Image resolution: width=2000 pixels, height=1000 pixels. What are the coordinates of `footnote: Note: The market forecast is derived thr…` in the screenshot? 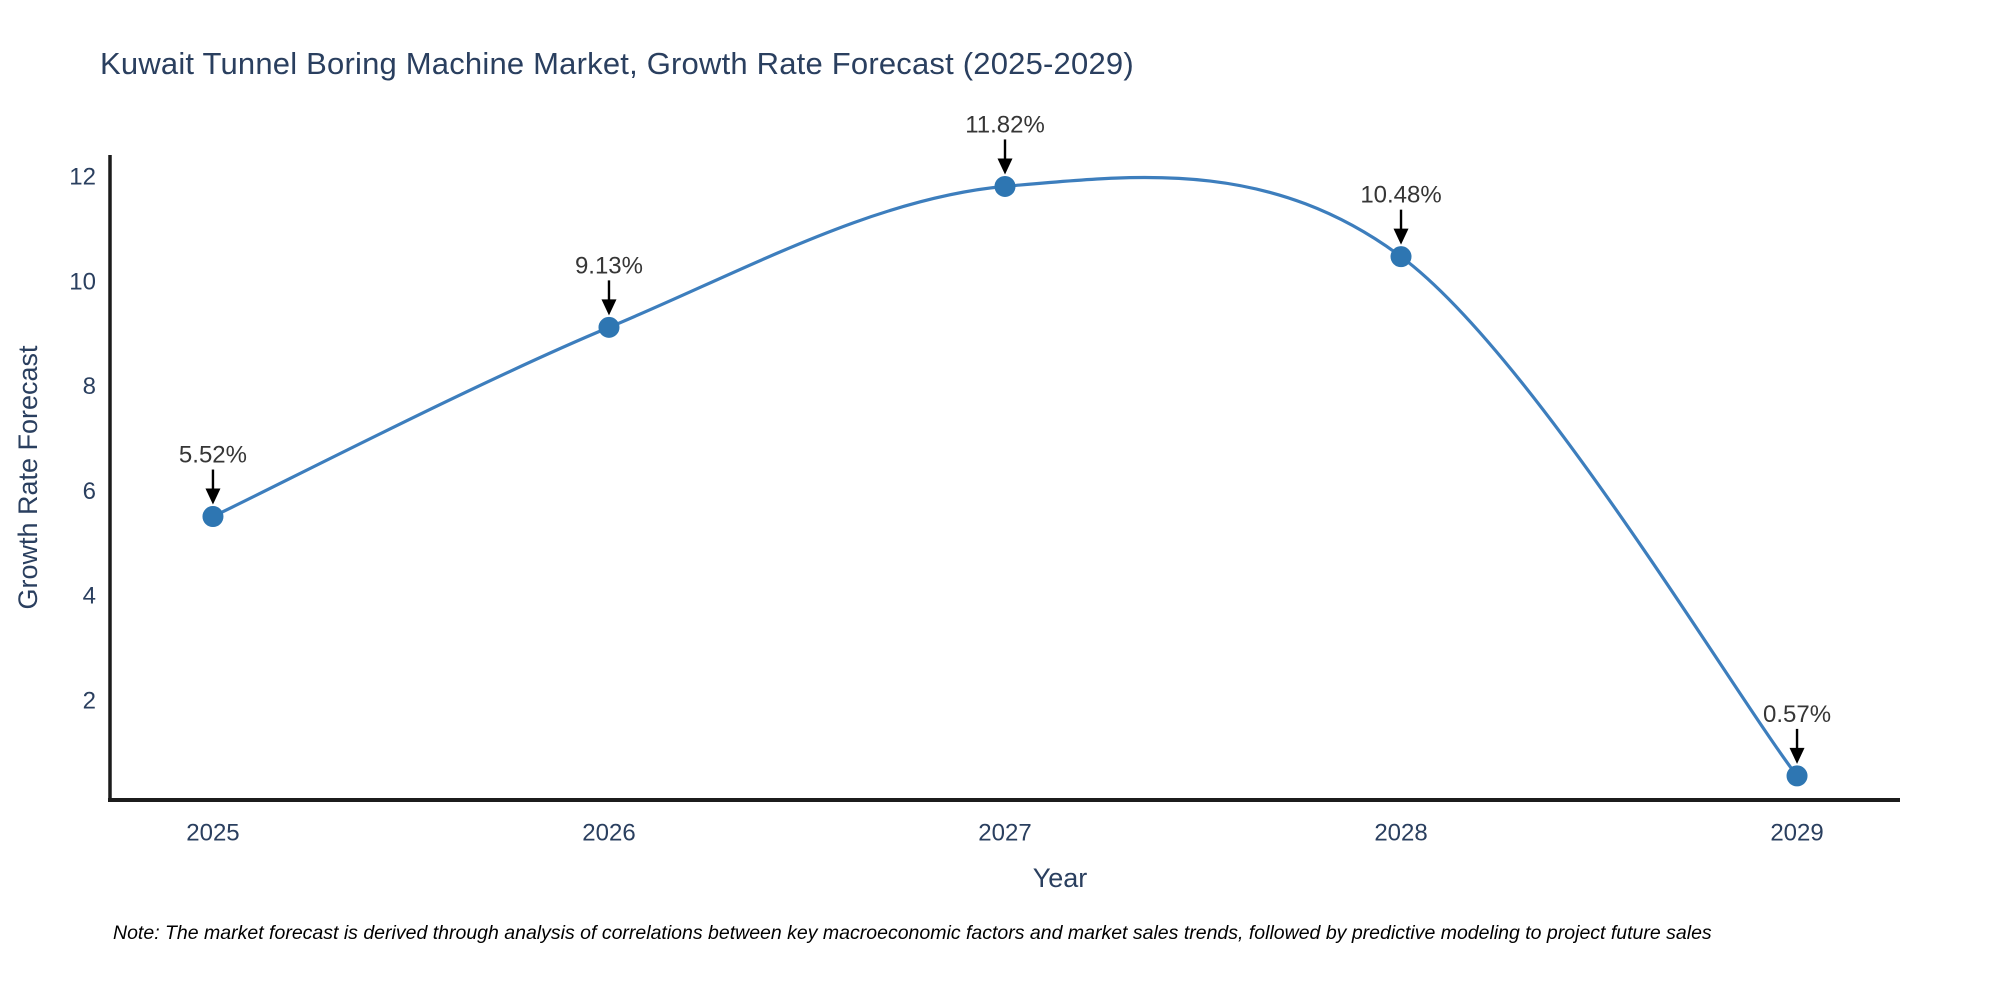 It's located at (912, 933).